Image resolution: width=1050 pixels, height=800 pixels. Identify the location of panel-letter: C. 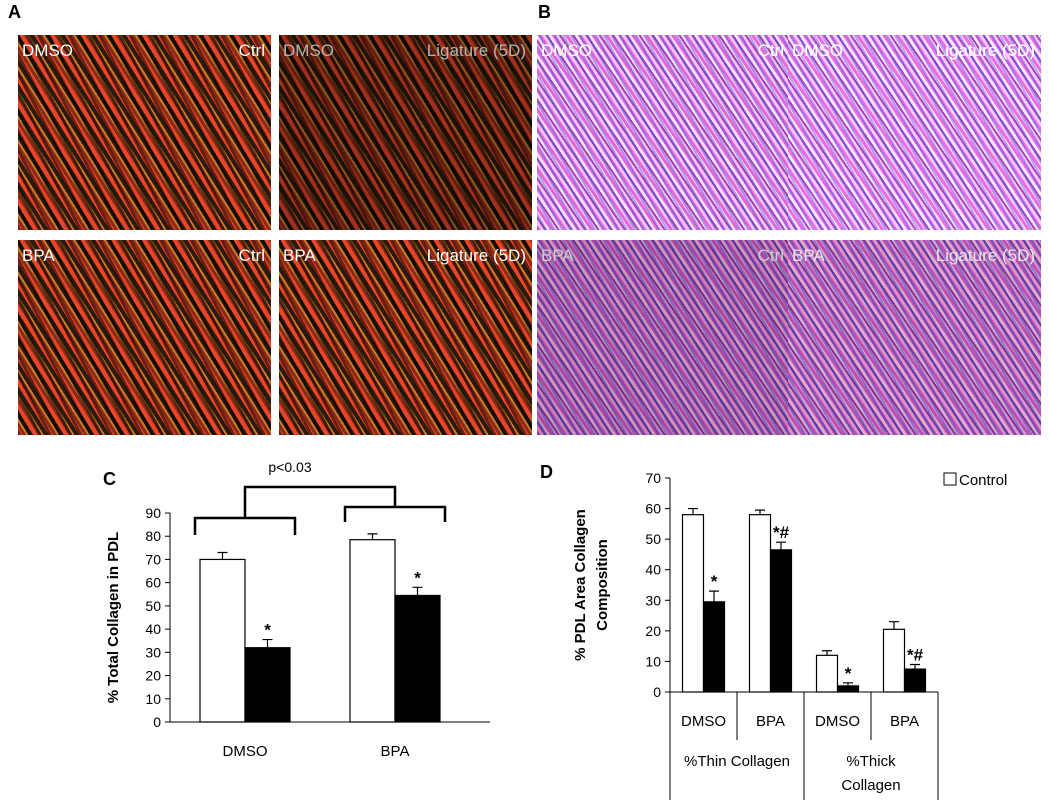
(109, 479).